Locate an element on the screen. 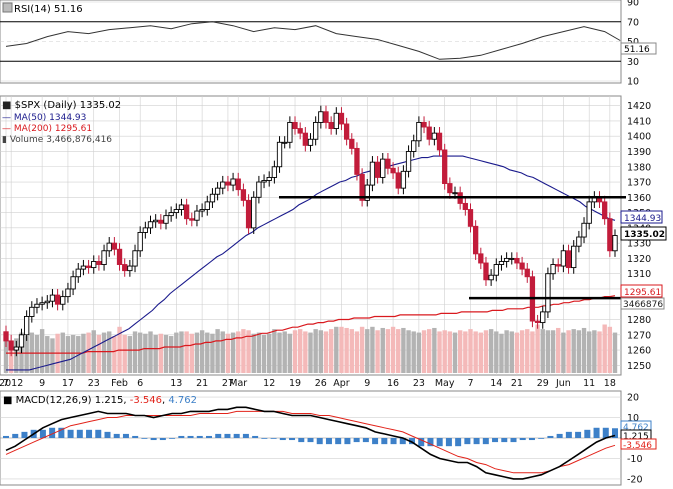 This screenshot has width=673, height=489. date-tick-label: 16 is located at coordinates (393, 383).